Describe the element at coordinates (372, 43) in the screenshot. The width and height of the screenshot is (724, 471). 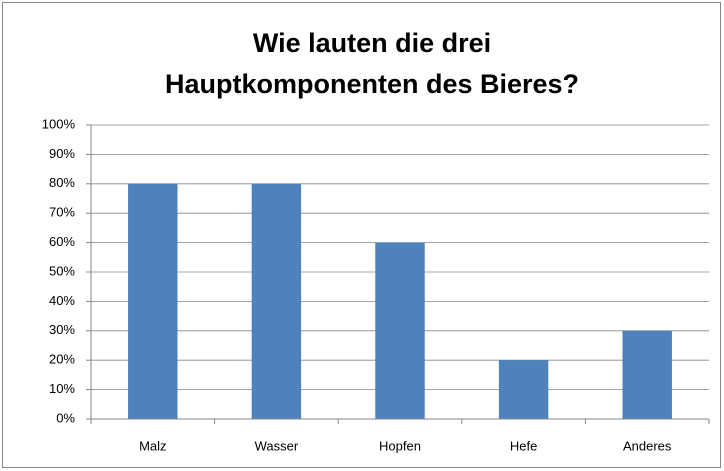
I see `chart-title: Wie lauten die drei` at that location.